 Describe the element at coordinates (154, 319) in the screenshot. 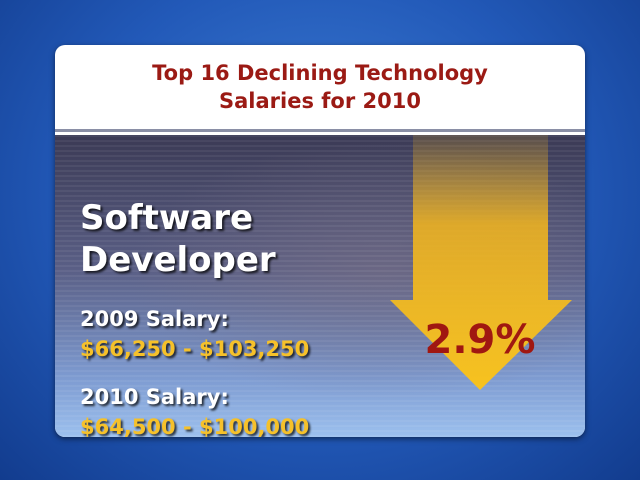

I see `salary-label: 2009 Salary:` at that location.